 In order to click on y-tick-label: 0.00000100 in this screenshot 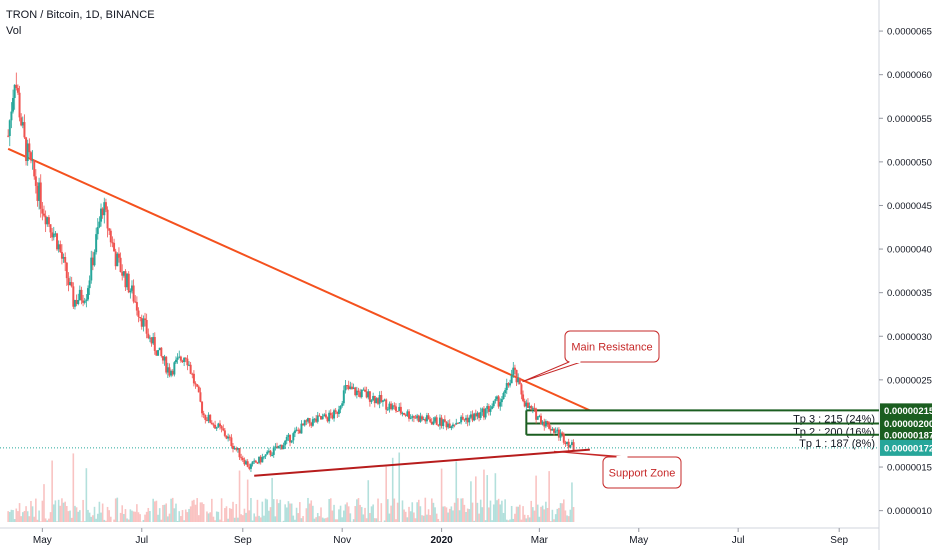, I will do `click(909, 511)`.